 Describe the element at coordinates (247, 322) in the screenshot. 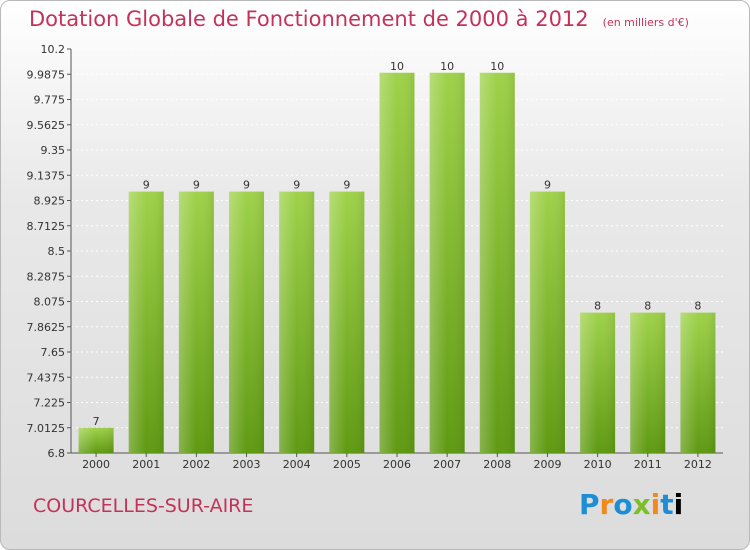

I see `bar-shade-2003` at that location.